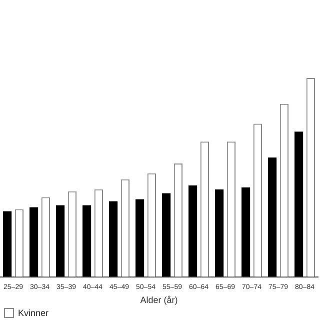 The width and height of the screenshot is (320, 320). What do you see at coordinates (33, 313) in the screenshot?
I see `text: Kvinner` at bounding box center [33, 313].